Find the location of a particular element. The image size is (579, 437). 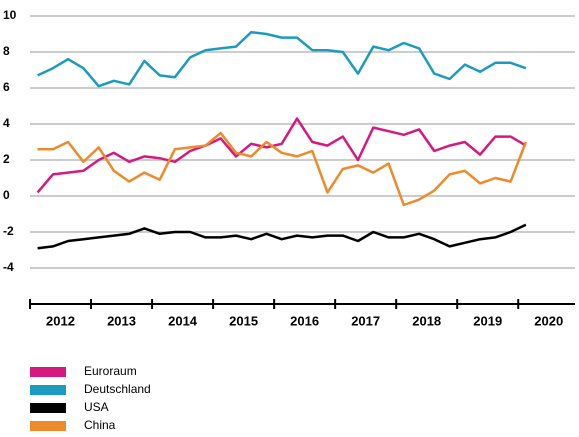

x-tick-label: 2016 is located at coordinates (304, 320).